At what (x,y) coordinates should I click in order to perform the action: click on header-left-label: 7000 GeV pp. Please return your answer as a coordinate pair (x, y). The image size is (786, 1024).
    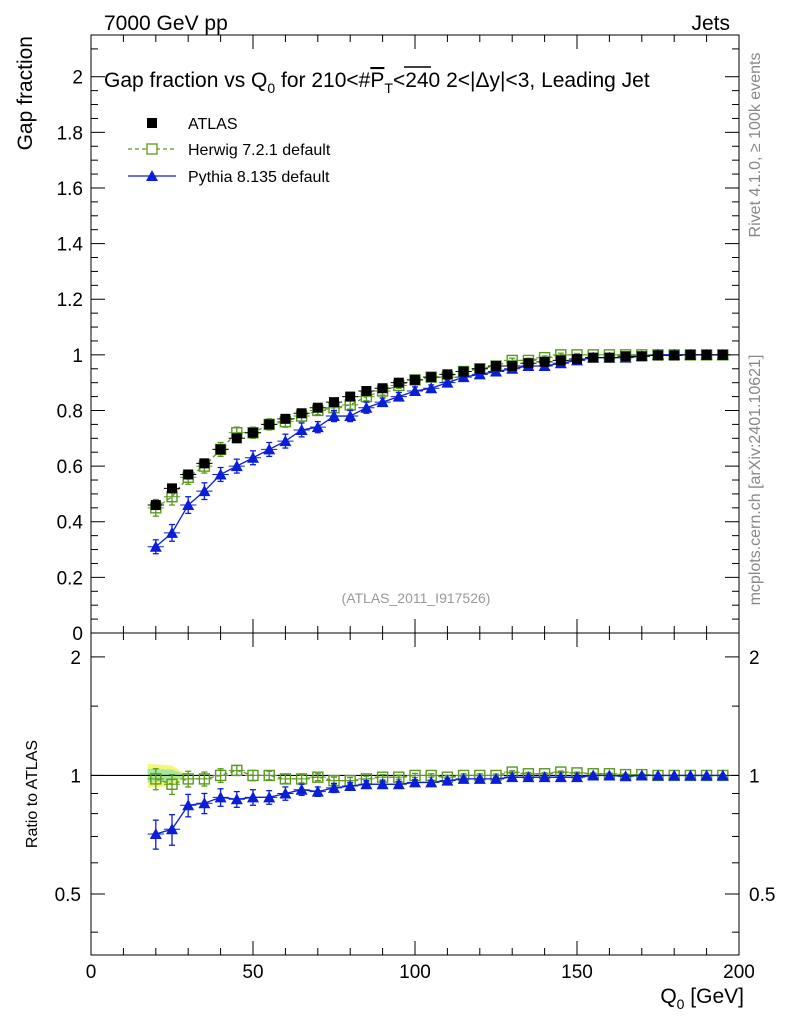
    Looking at the image, I should click on (166, 23).